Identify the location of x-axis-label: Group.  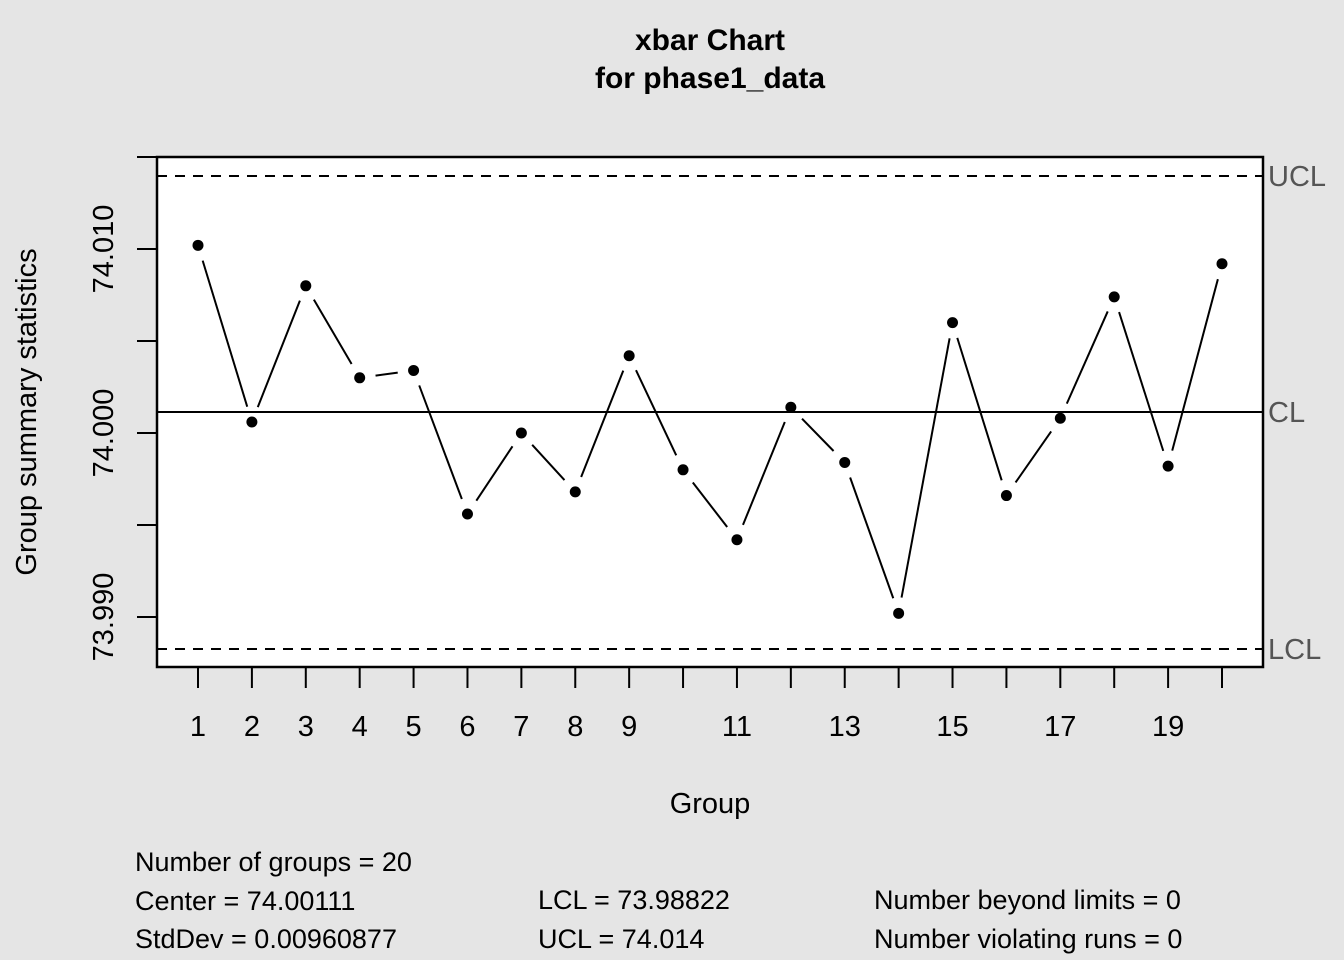
(710, 804).